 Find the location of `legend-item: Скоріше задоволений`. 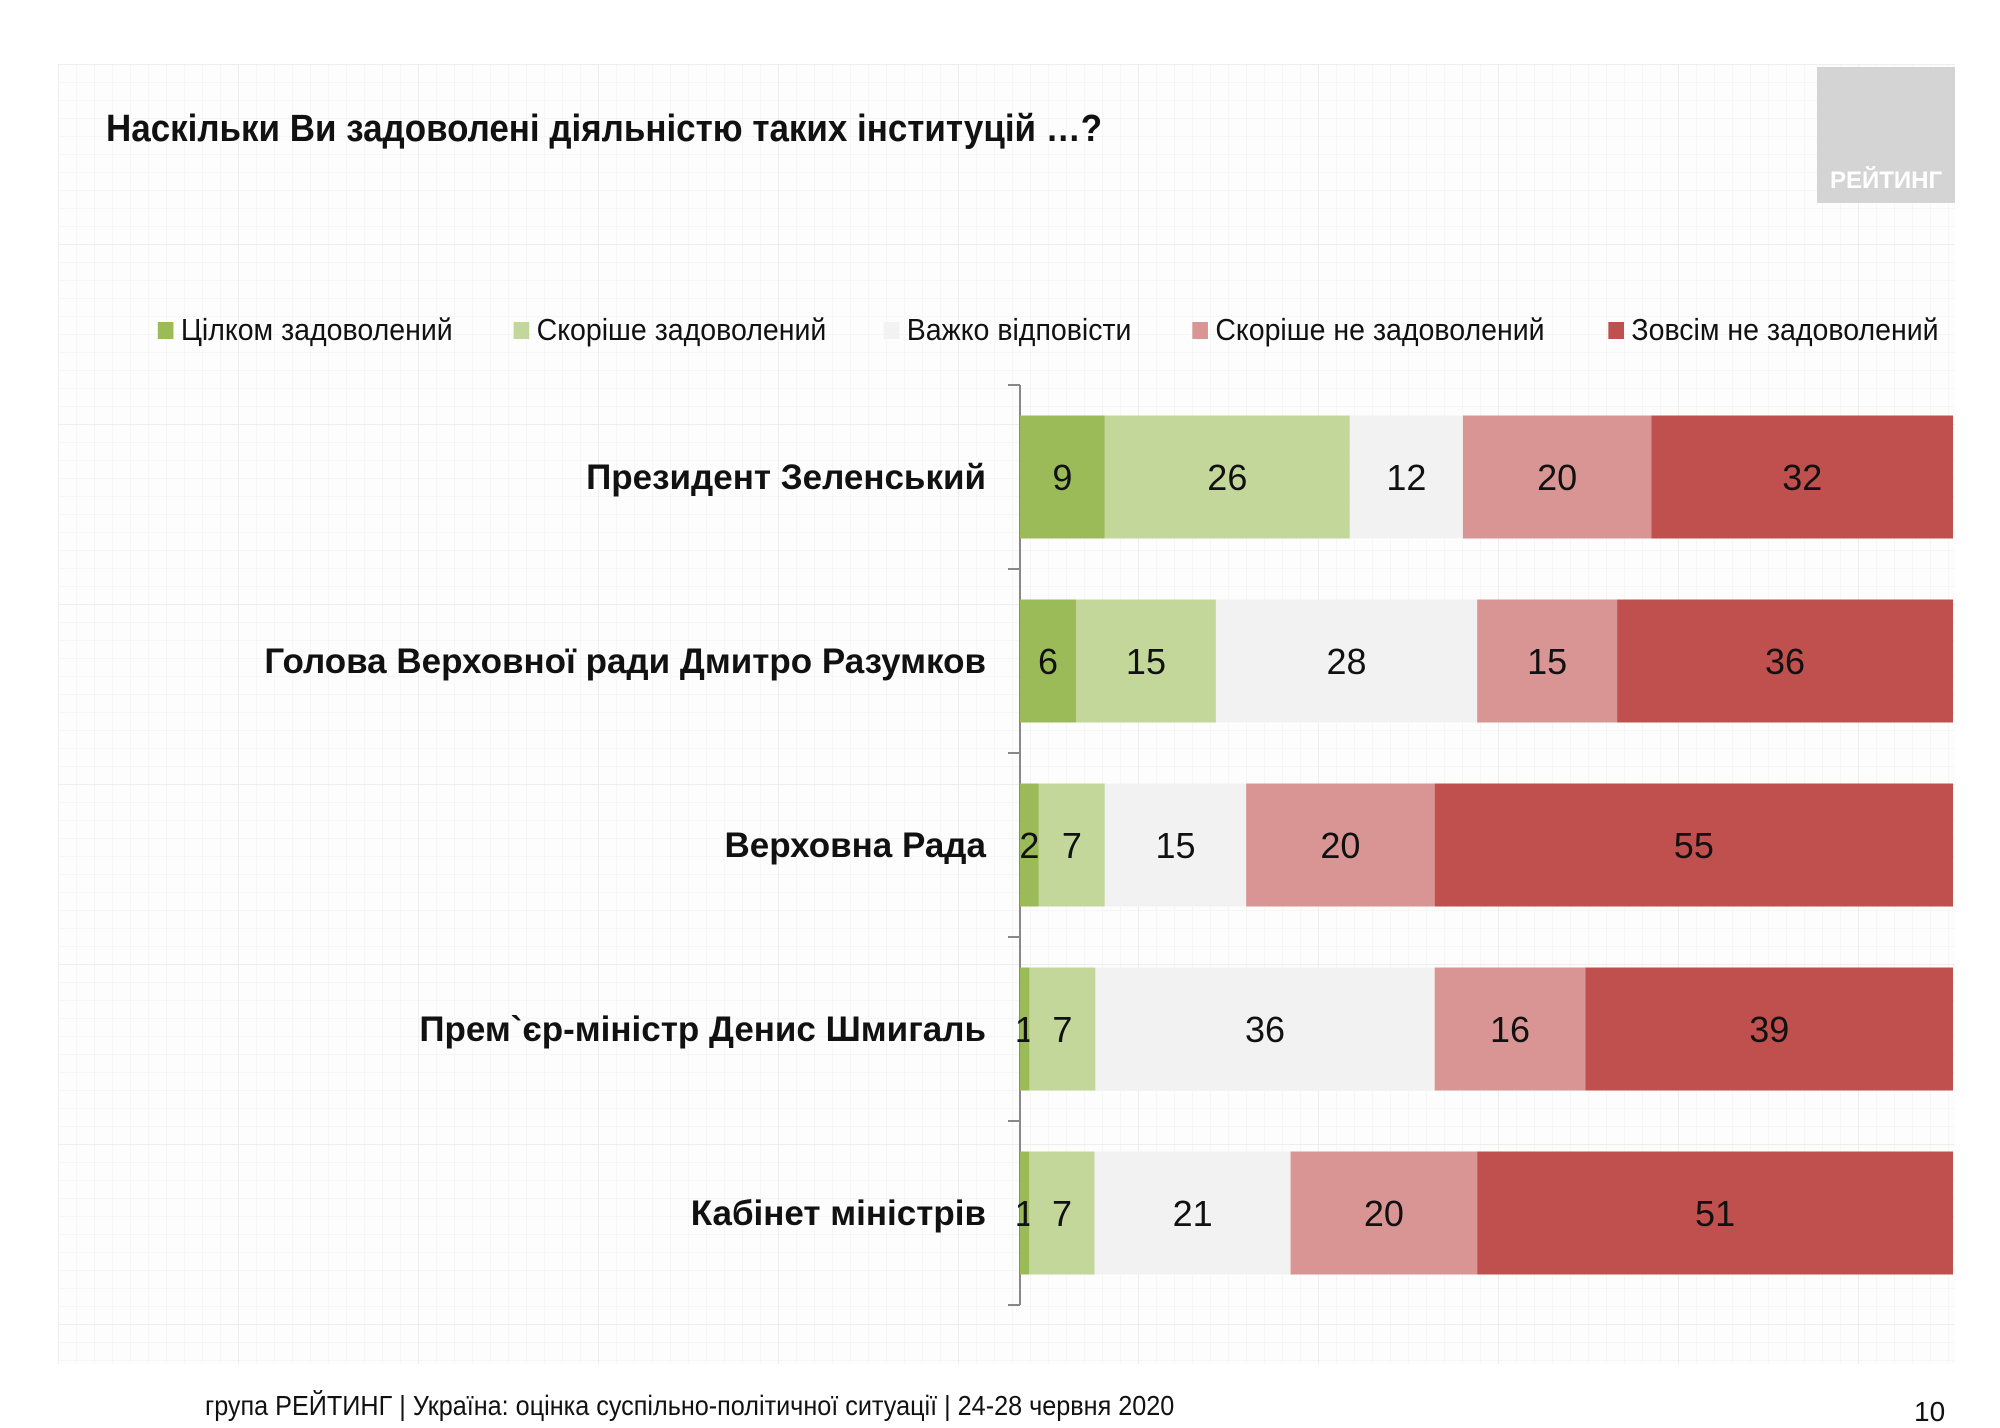

legend-item: Скоріше задоволений is located at coordinates (669, 330).